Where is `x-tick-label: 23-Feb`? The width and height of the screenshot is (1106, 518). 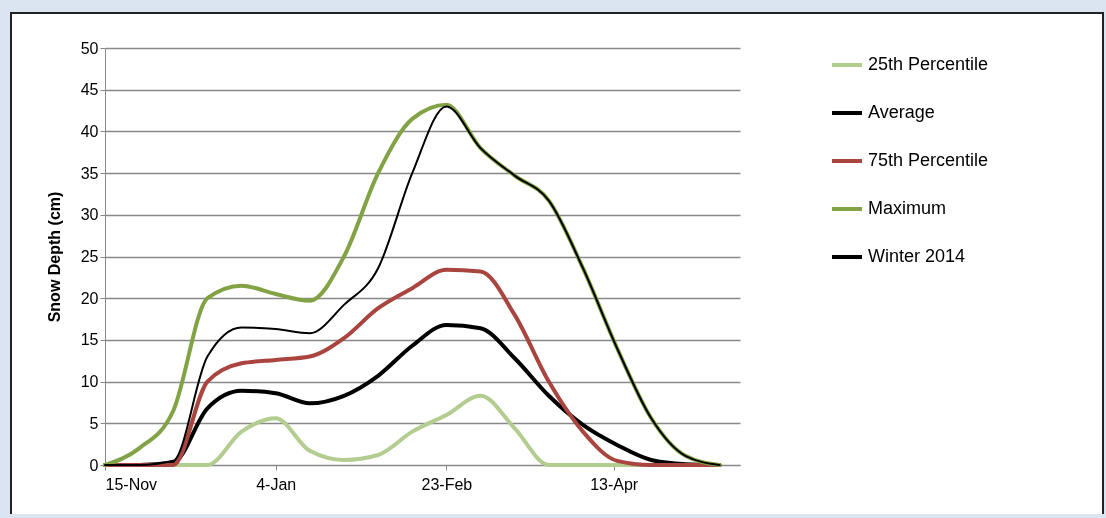 x-tick-label: 23-Feb is located at coordinates (447, 484).